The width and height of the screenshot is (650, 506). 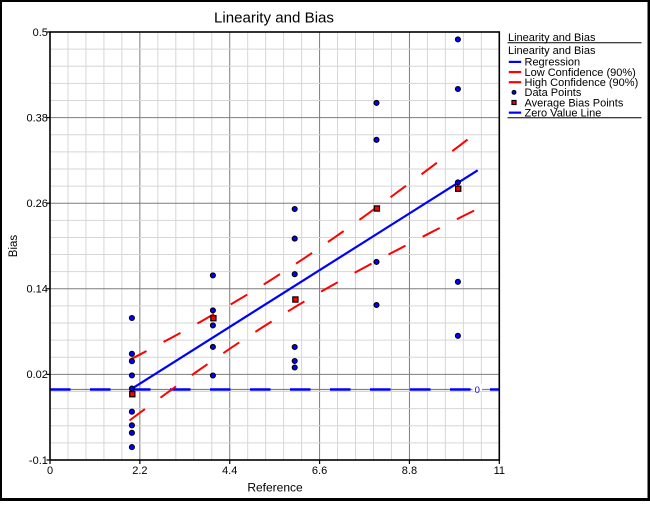 What do you see at coordinates (36, 375) in the screenshot?
I see `svg-text: 0.02` at bounding box center [36, 375].